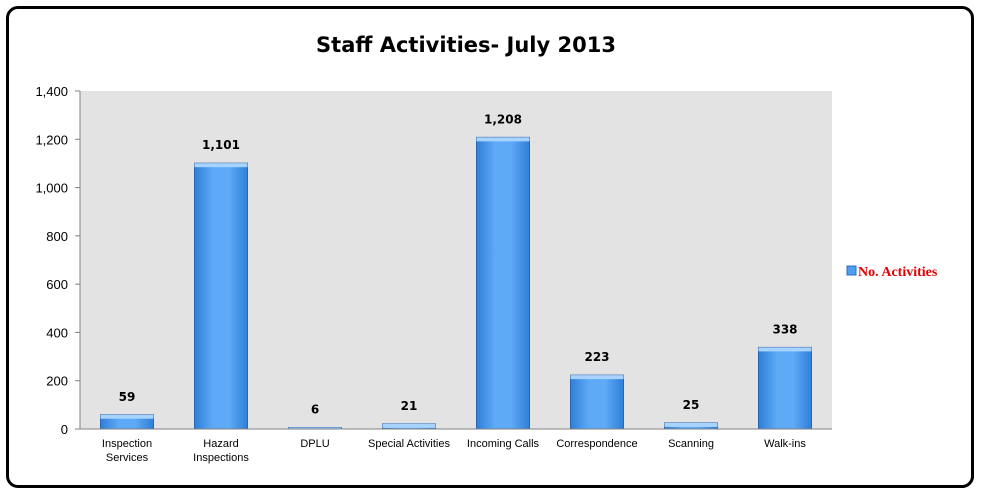 This screenshot has height=496, width=982. I want to click on bar-group: 338, so click(785, 376).